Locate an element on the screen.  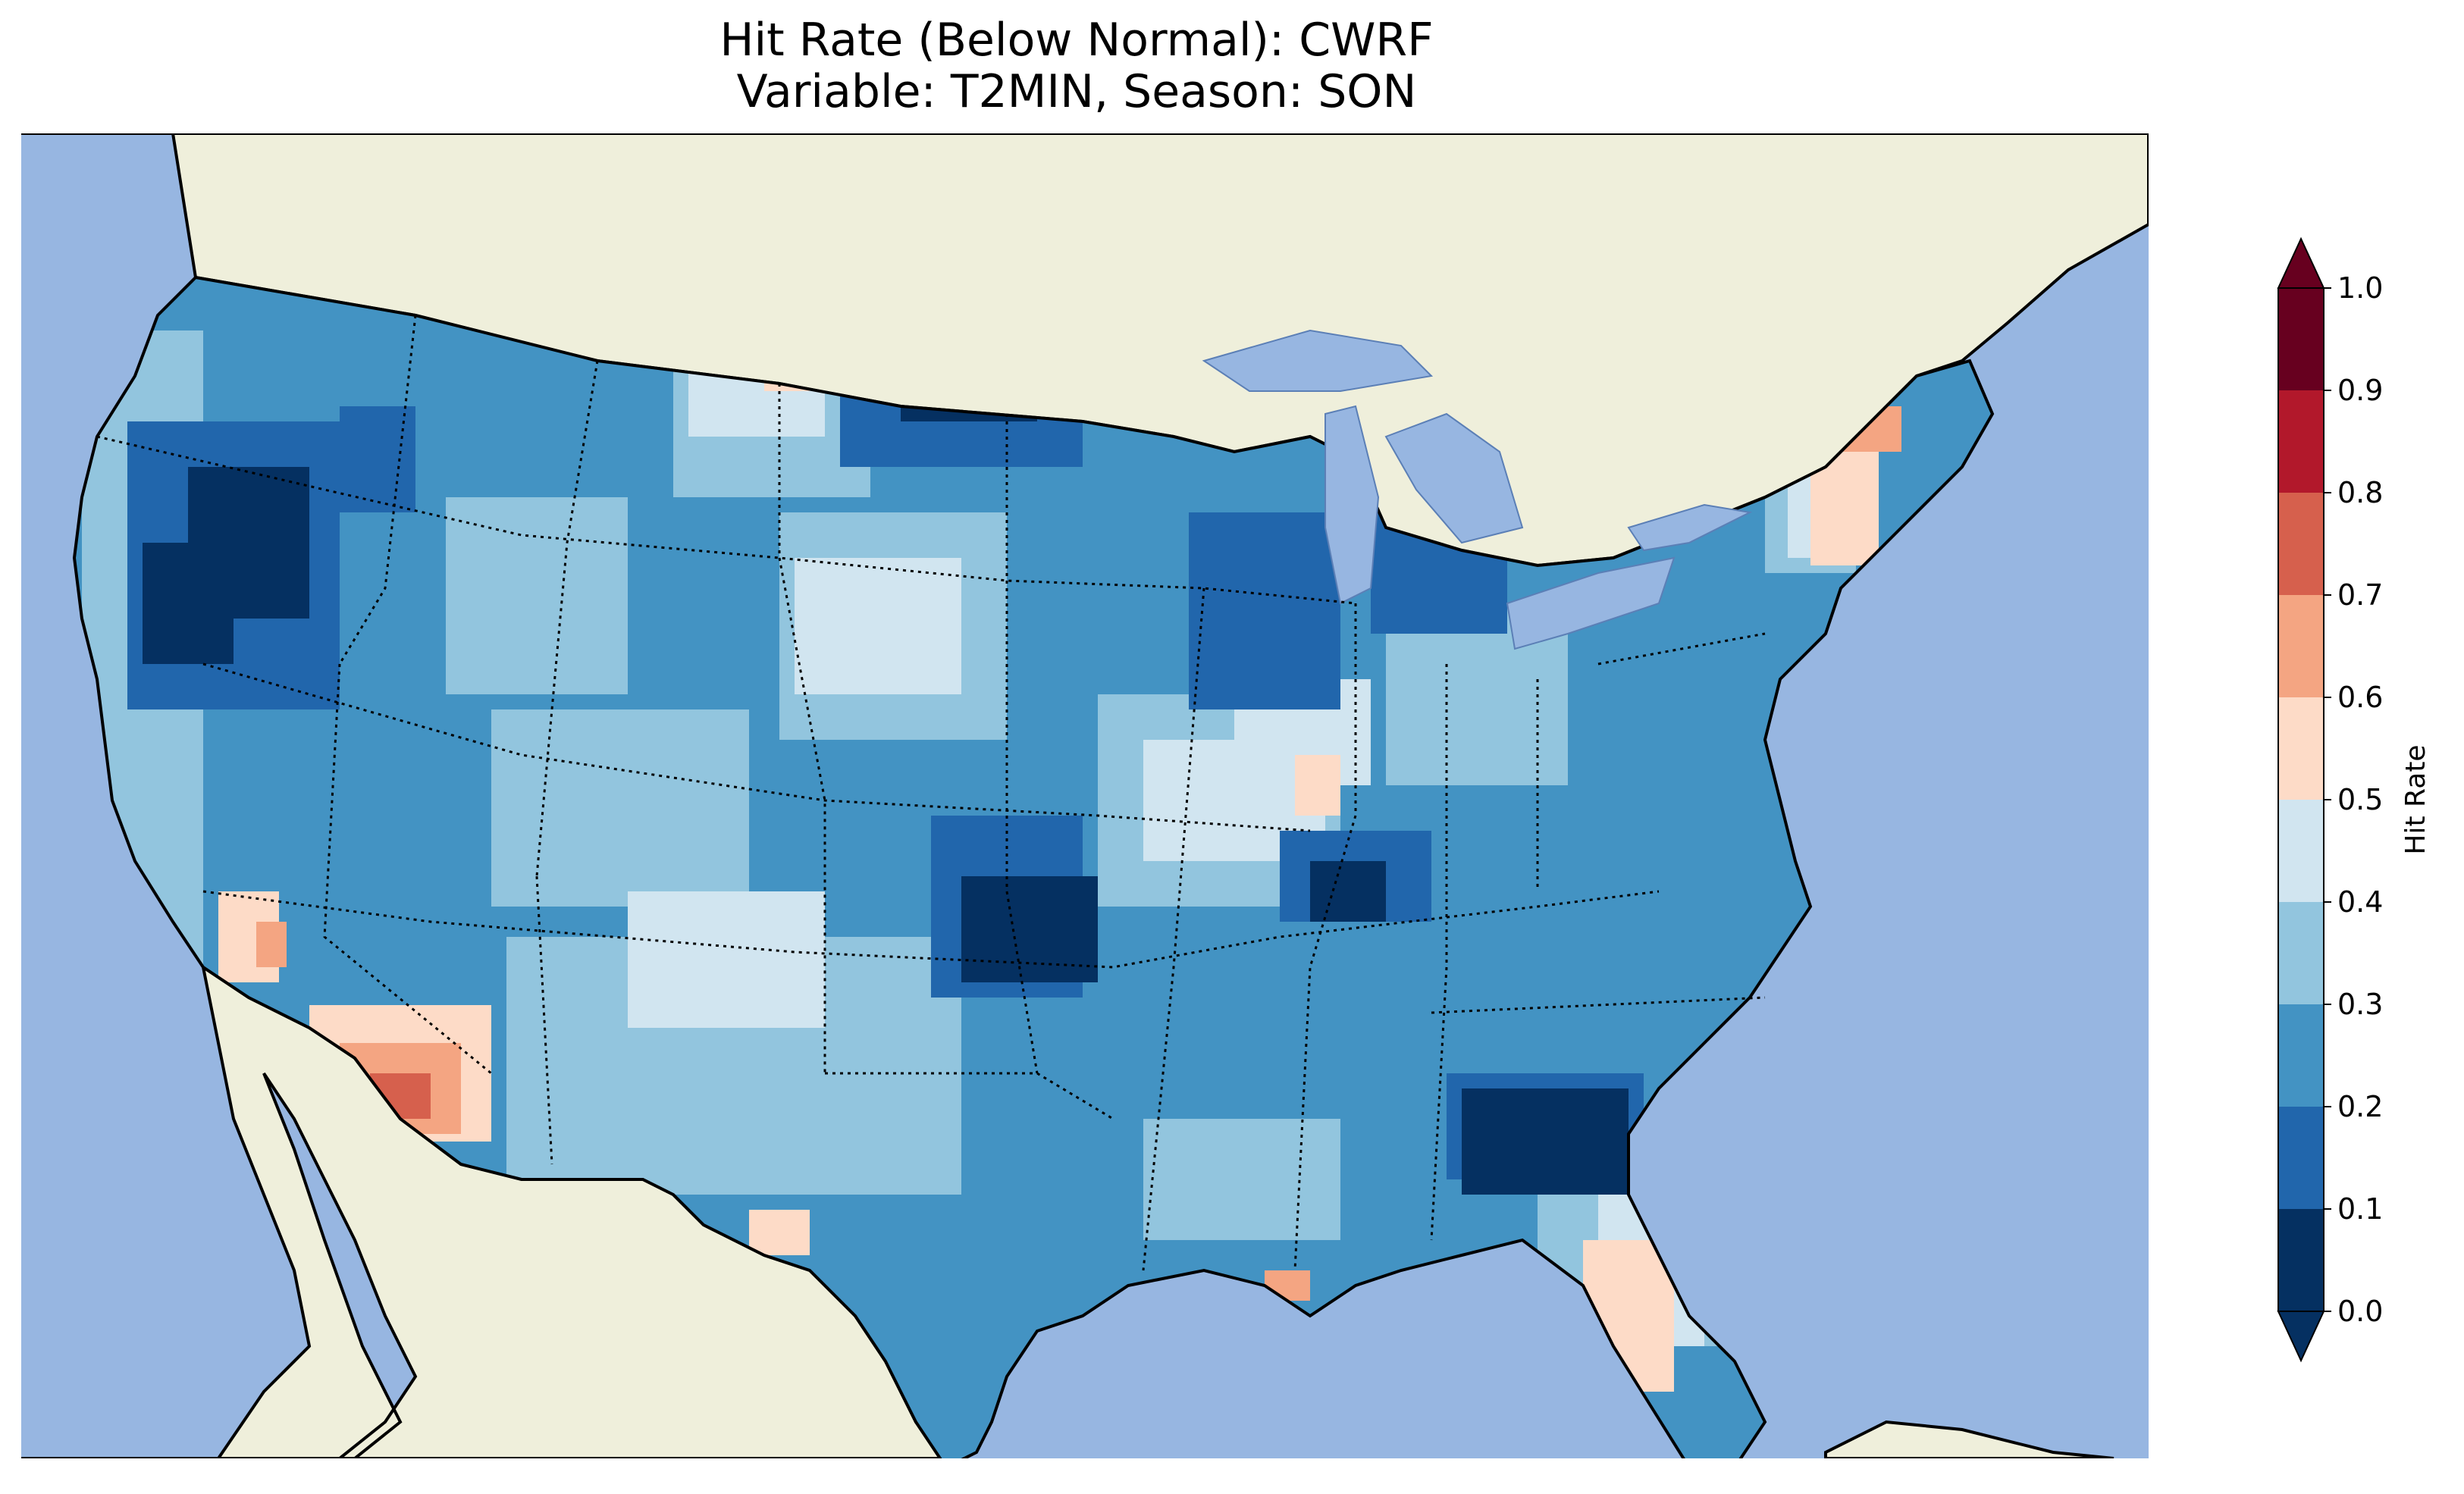
great-lakes is located at coordinates (1477, 489).